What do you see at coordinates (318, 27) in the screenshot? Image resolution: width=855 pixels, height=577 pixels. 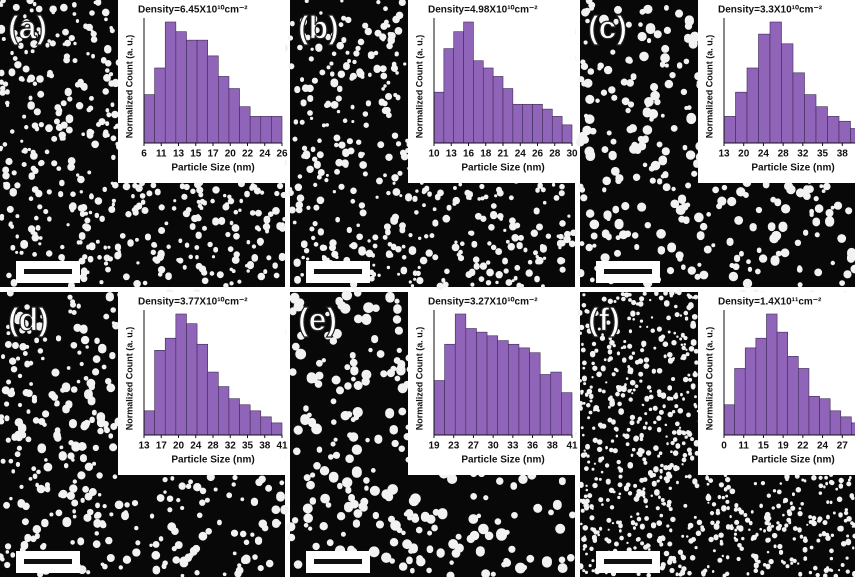 I see `panel-label: (b)` at bounding box center [318, 27].